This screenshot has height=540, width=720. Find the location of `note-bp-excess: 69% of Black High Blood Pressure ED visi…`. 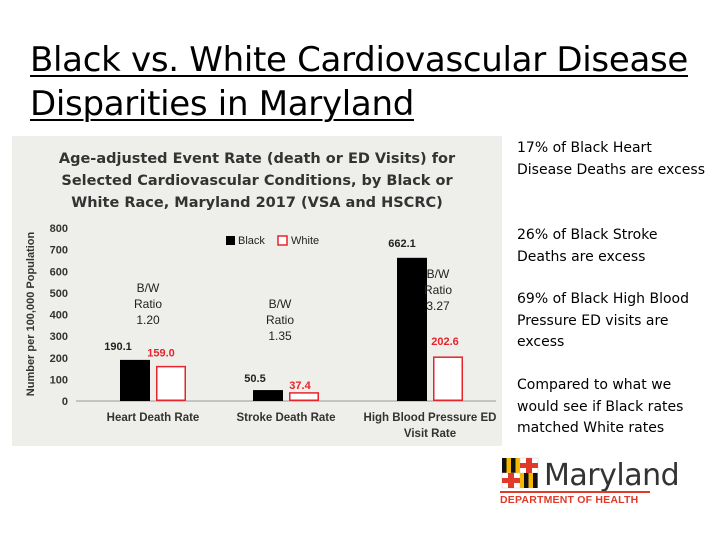

note-bp-excess: 69% of Black High Blood Pressure ED visi… is located at coordinates (603, 320).